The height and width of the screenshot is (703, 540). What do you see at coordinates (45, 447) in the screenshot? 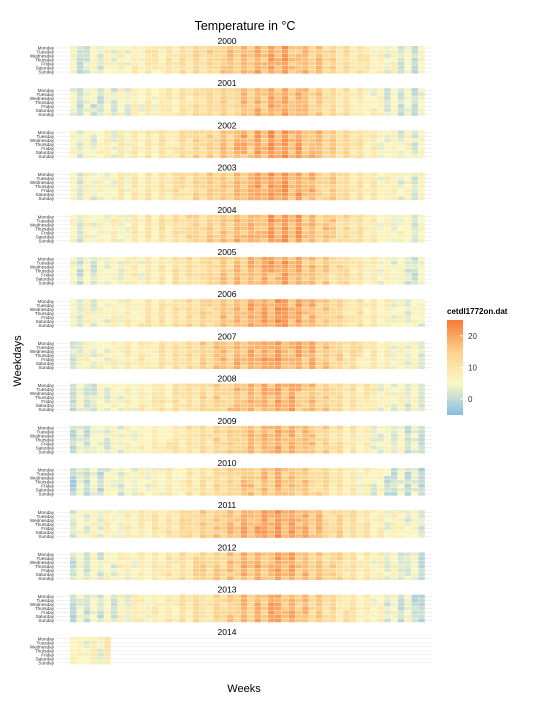
I see `weekday-tick-label: Saturday` at bounding box center [45, 447].